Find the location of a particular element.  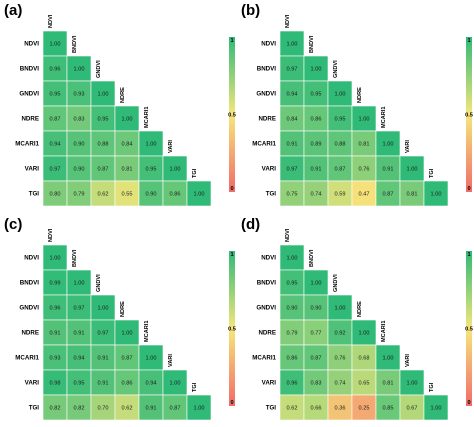

cell-value: 0.92 is located at coordinates (340, 334).